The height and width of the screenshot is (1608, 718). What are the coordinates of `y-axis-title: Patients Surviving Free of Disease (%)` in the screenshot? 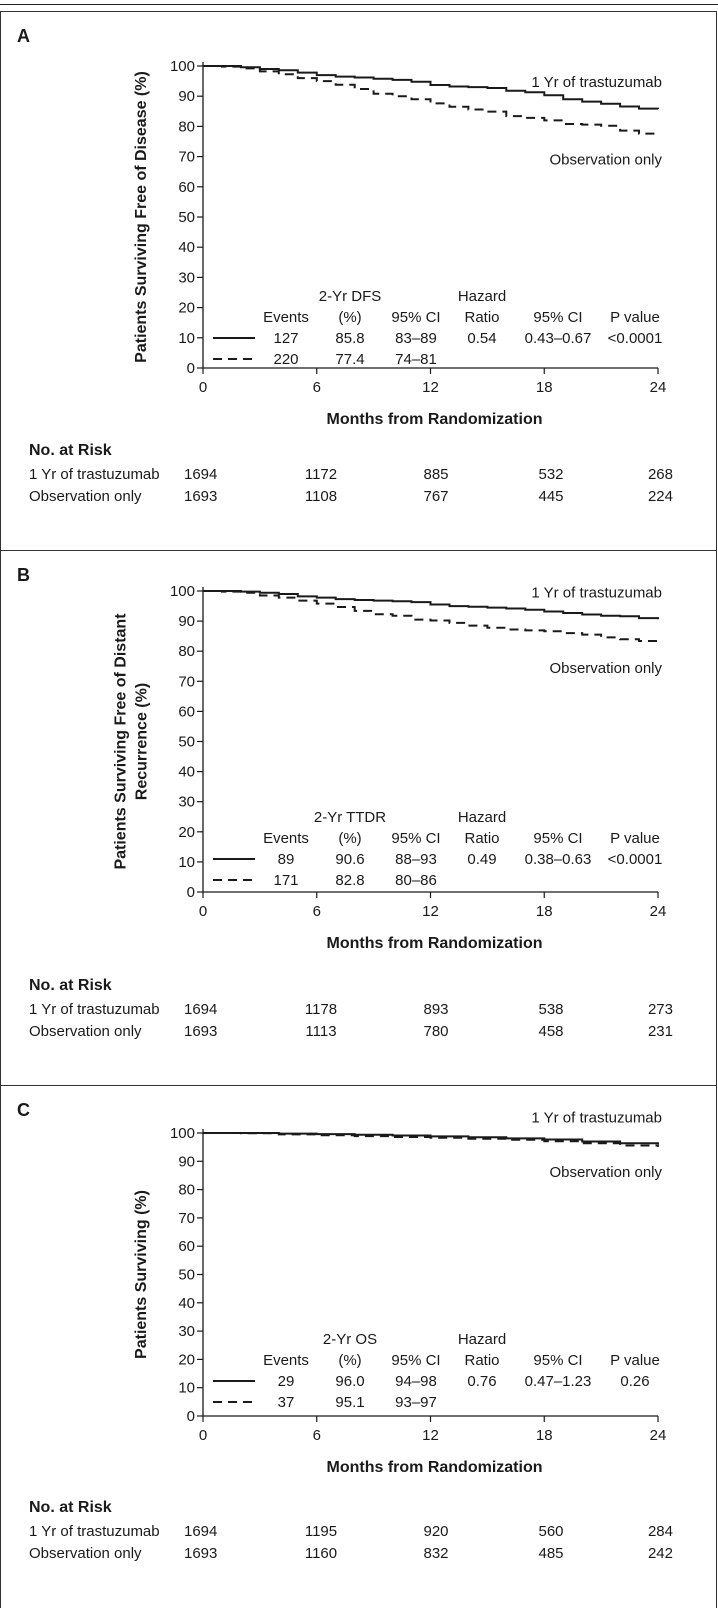 It's located at (141, 217).